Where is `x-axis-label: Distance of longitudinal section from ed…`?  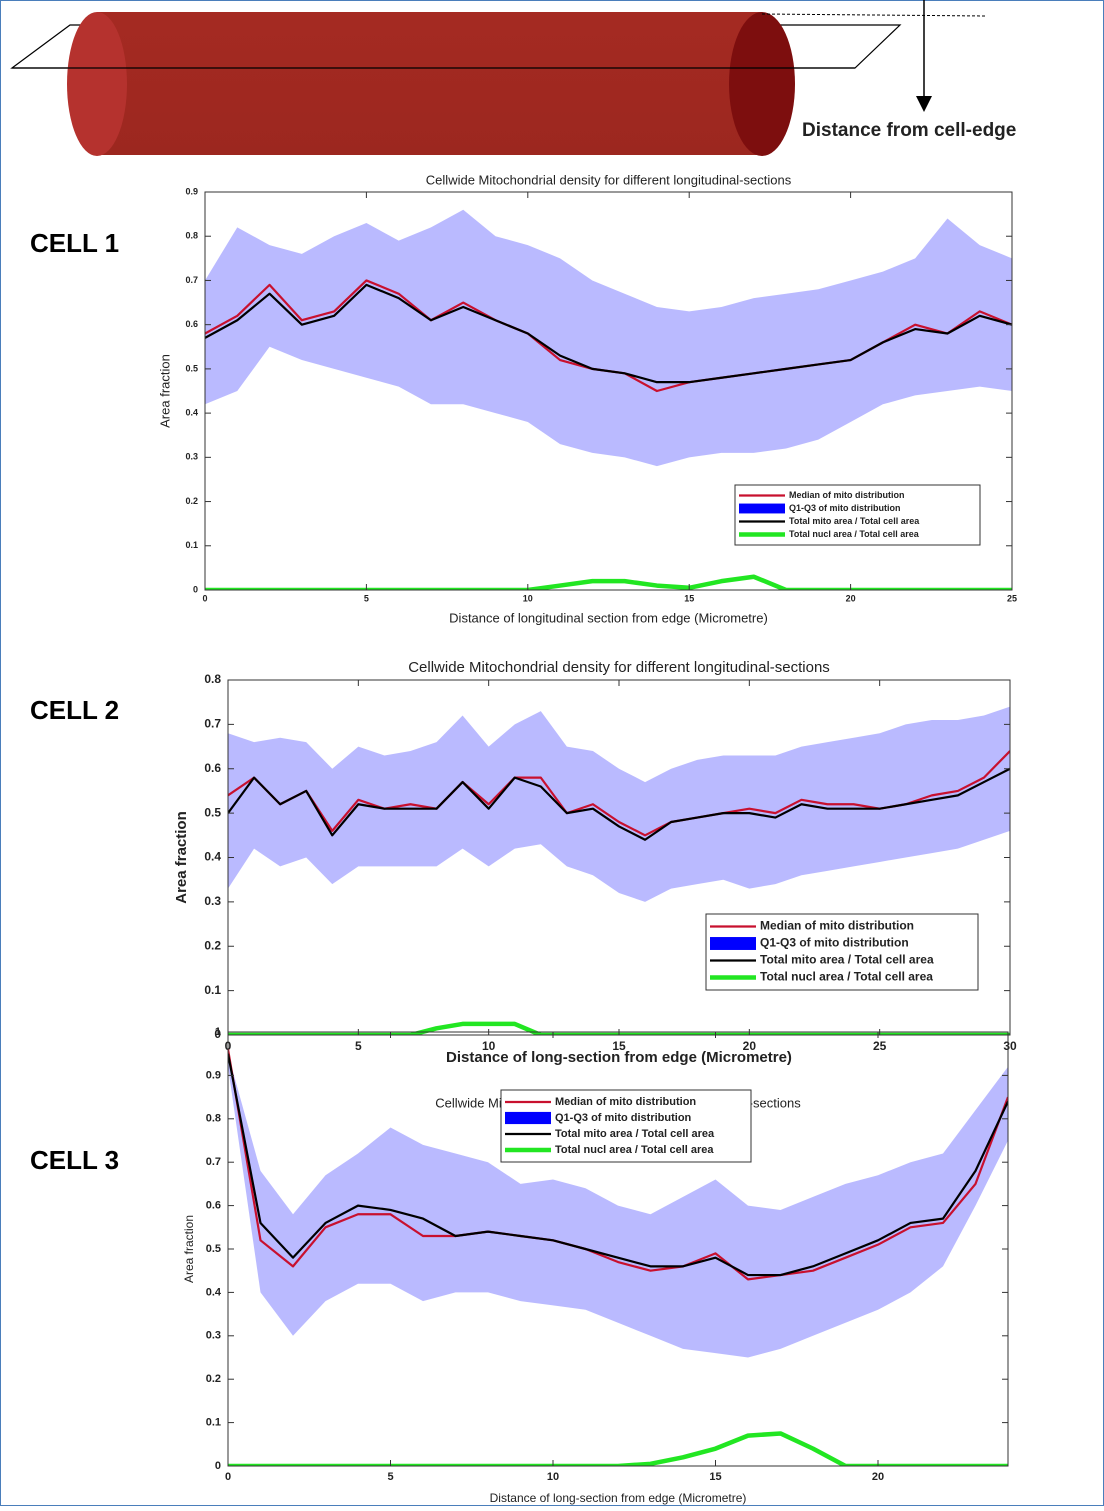 x-axis-label: Distance of longitudinal section from ed… is located at coordinates (608, 617).